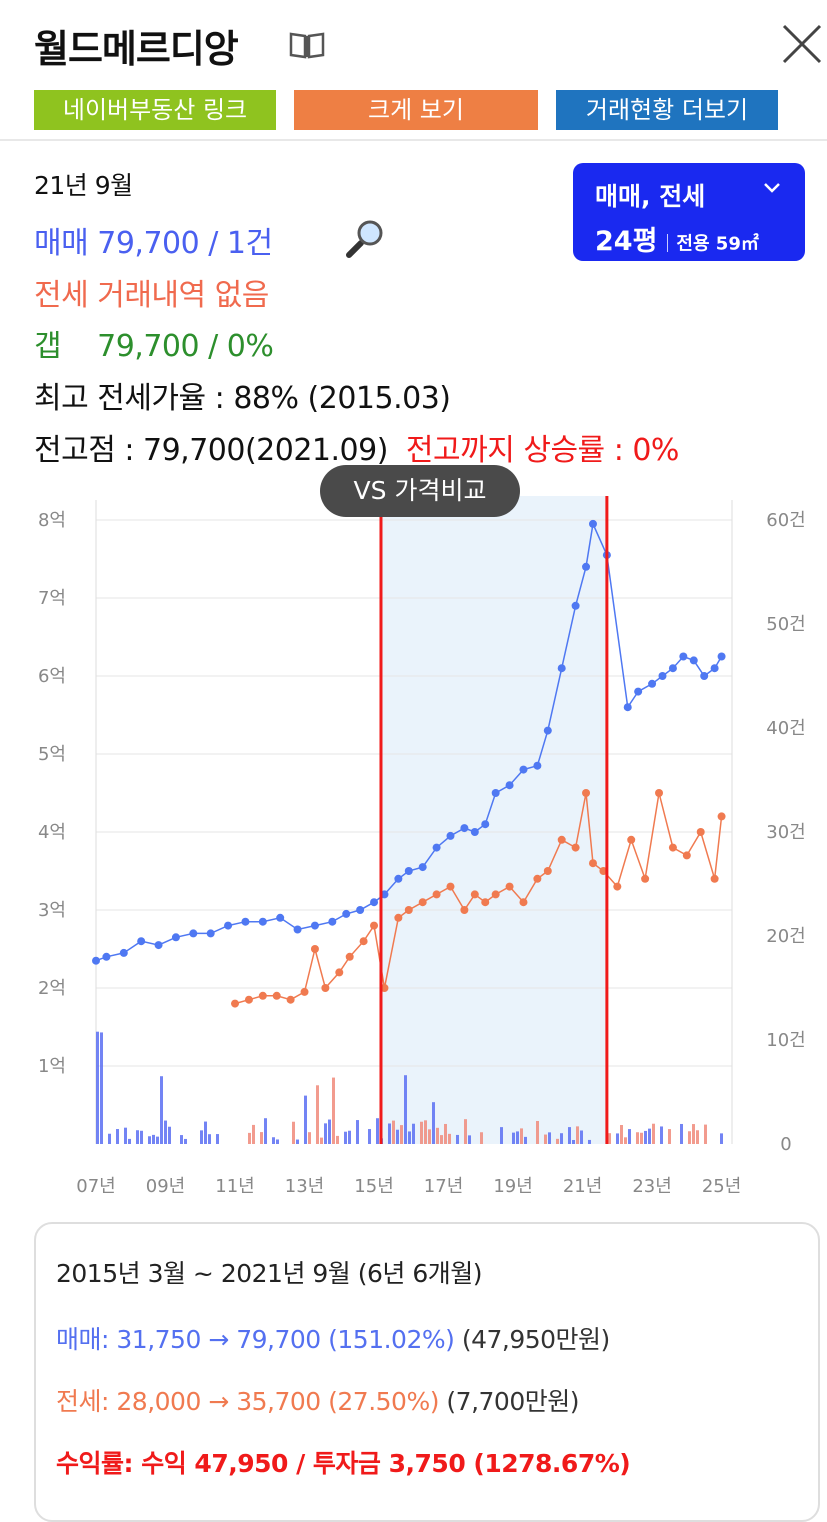  Describe the element at coordinates (52, 1066) in the screenshot. I see `y-left-tick-label: 1억` at that location.